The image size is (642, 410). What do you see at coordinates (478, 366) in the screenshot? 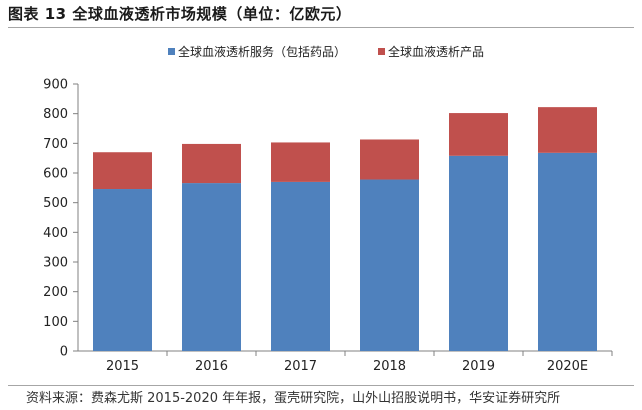
I see `x-tick-label: 2019` at bounding box center [478, 366].